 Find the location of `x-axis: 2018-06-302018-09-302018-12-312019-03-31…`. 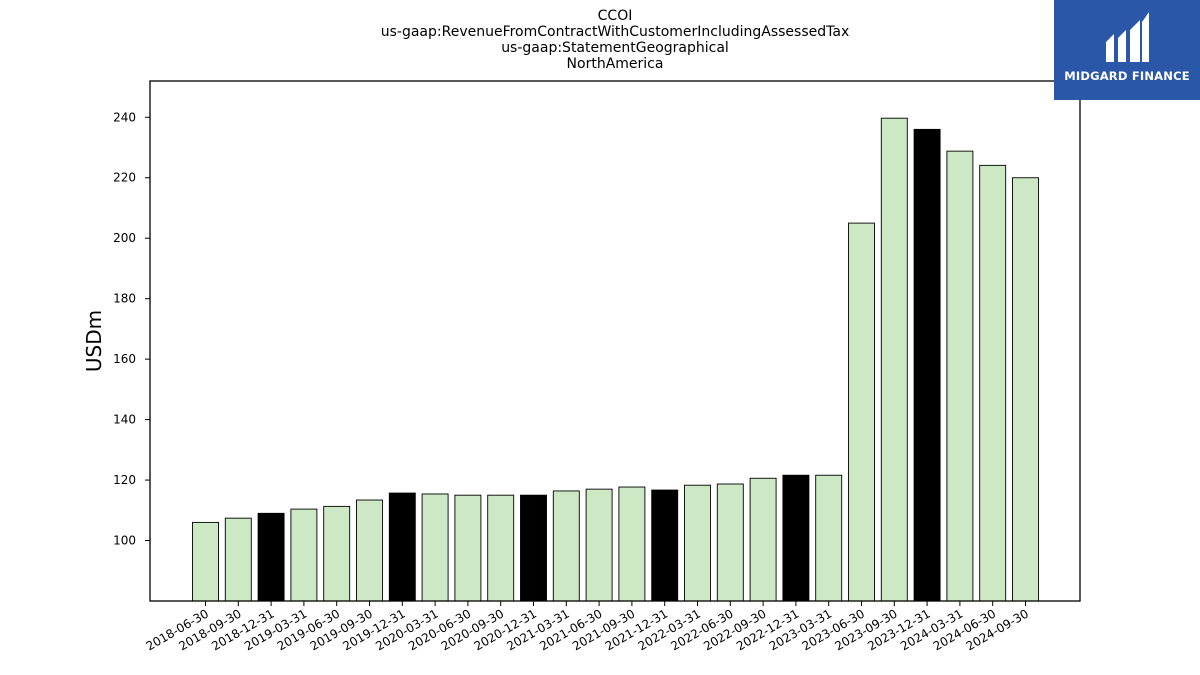

x-axis: 2018-06-302018-09-302018-12-312019-03-31… is located at coordinates (587, 627).